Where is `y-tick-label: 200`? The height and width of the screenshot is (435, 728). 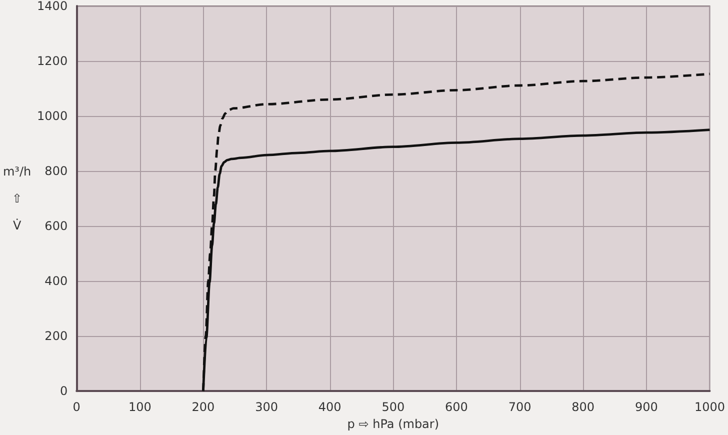 y-tick-label: 200 is located at coordinates (56, 336).